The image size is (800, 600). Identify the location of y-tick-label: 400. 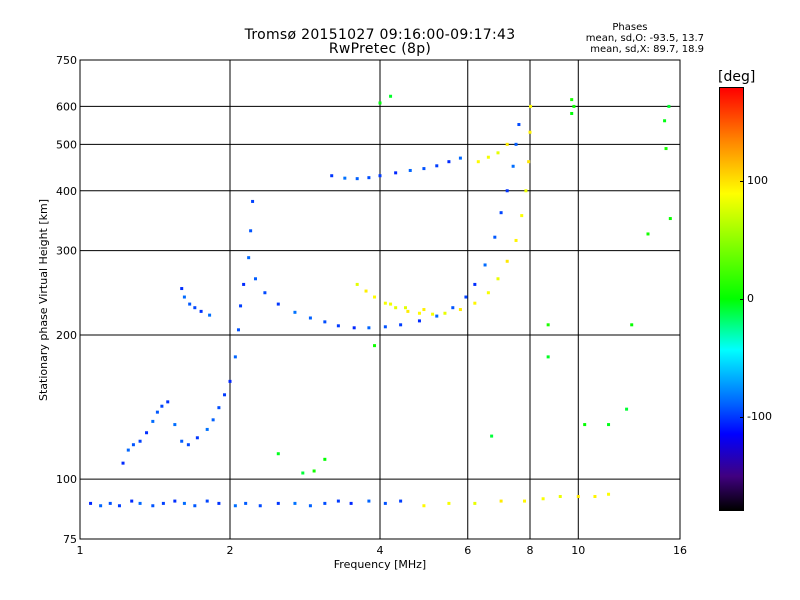
(66, 191).